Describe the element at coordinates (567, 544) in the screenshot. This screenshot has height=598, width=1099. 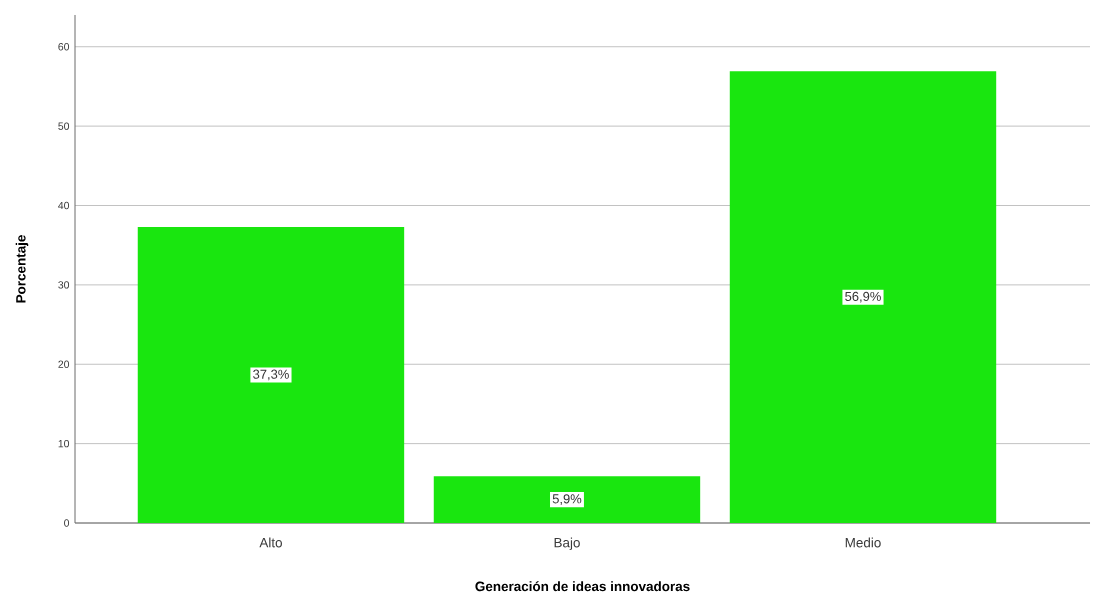
I see `x-tick-label: Bajo` at that location.